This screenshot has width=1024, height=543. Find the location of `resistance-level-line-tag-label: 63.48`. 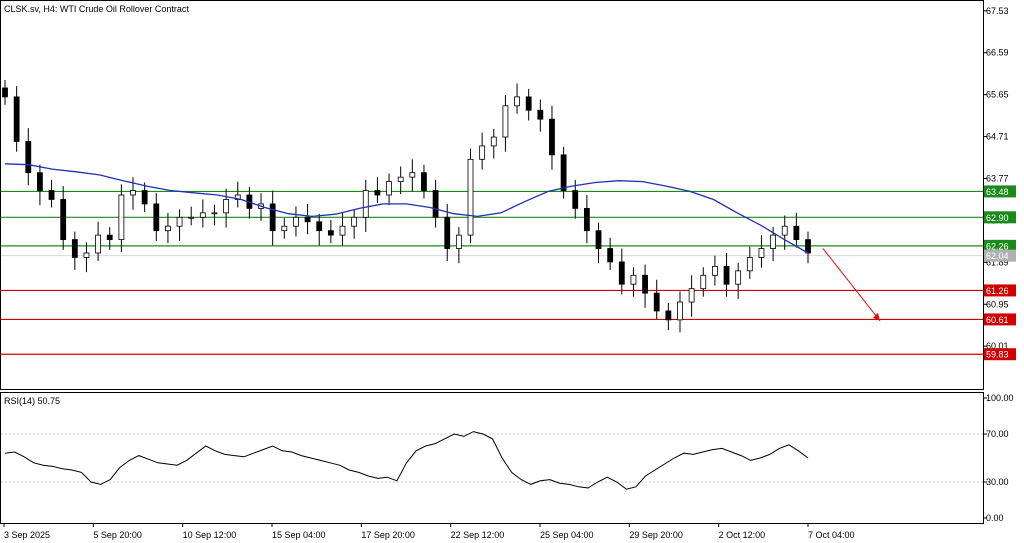

resistance-level-line-tag-label: 63.48 is located at coordinates (997, 192).